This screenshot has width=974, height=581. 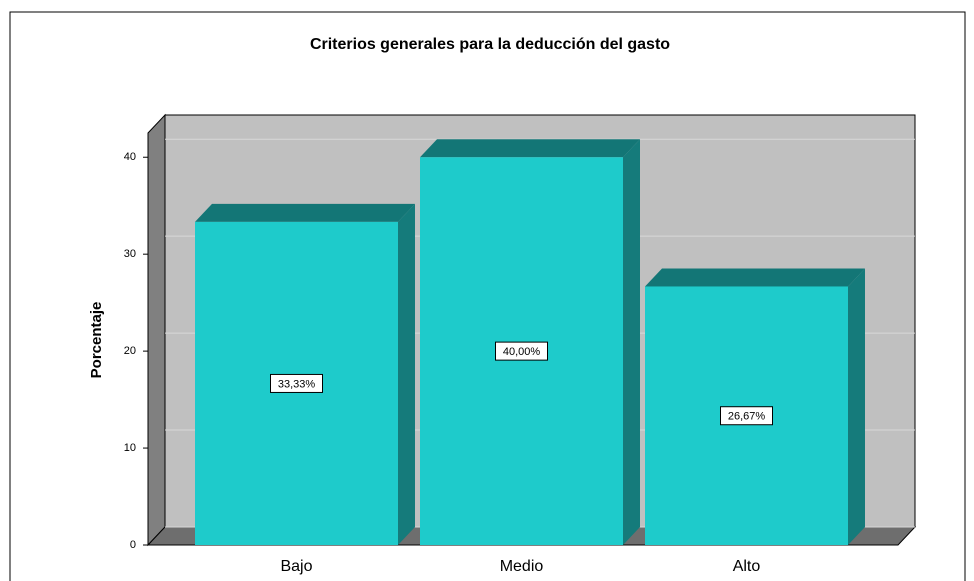 What do you see at coordinates (96, 340) in the screenshot?
I see `y-axis-label: Porcentaje` at bounding box center [96, 340].